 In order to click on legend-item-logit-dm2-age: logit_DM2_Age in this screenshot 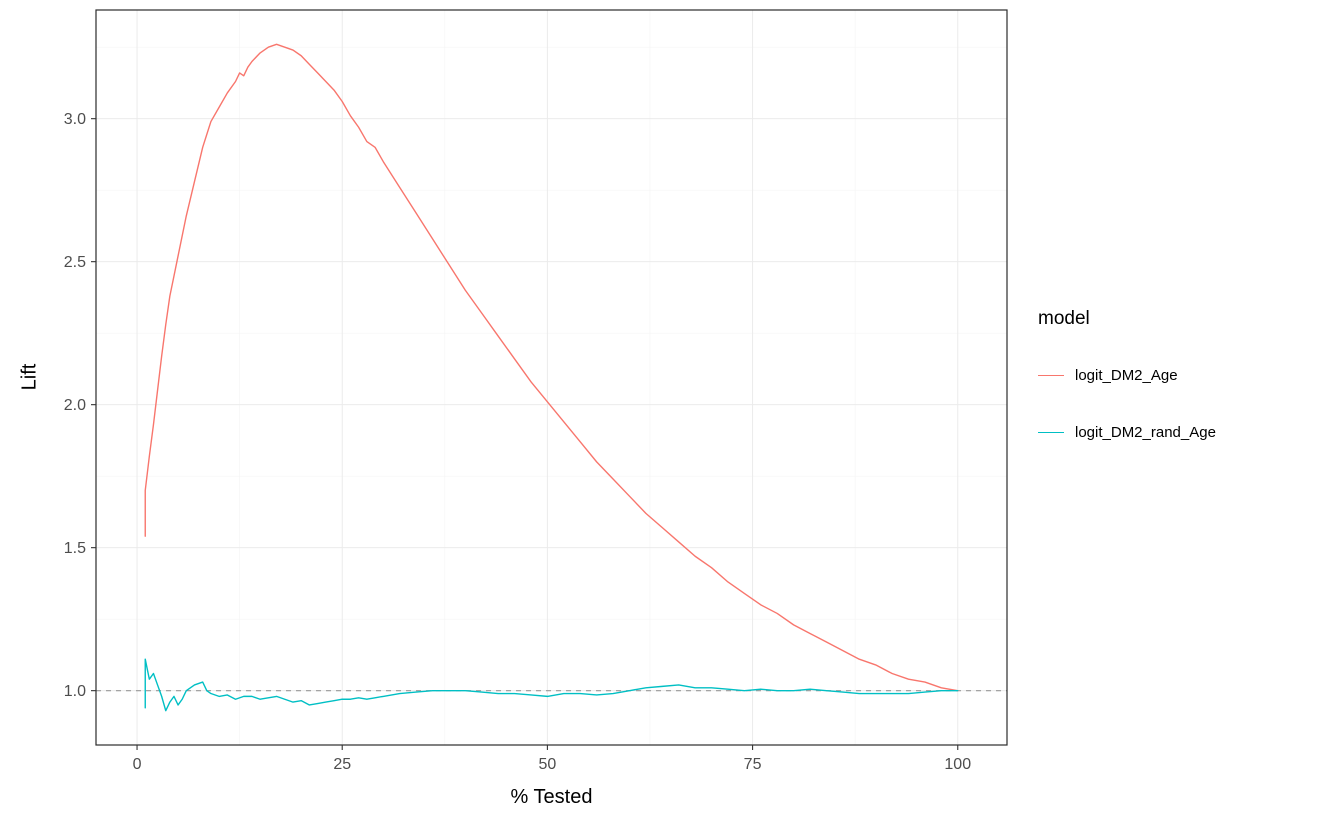, I will do `click(1127, 375)`.